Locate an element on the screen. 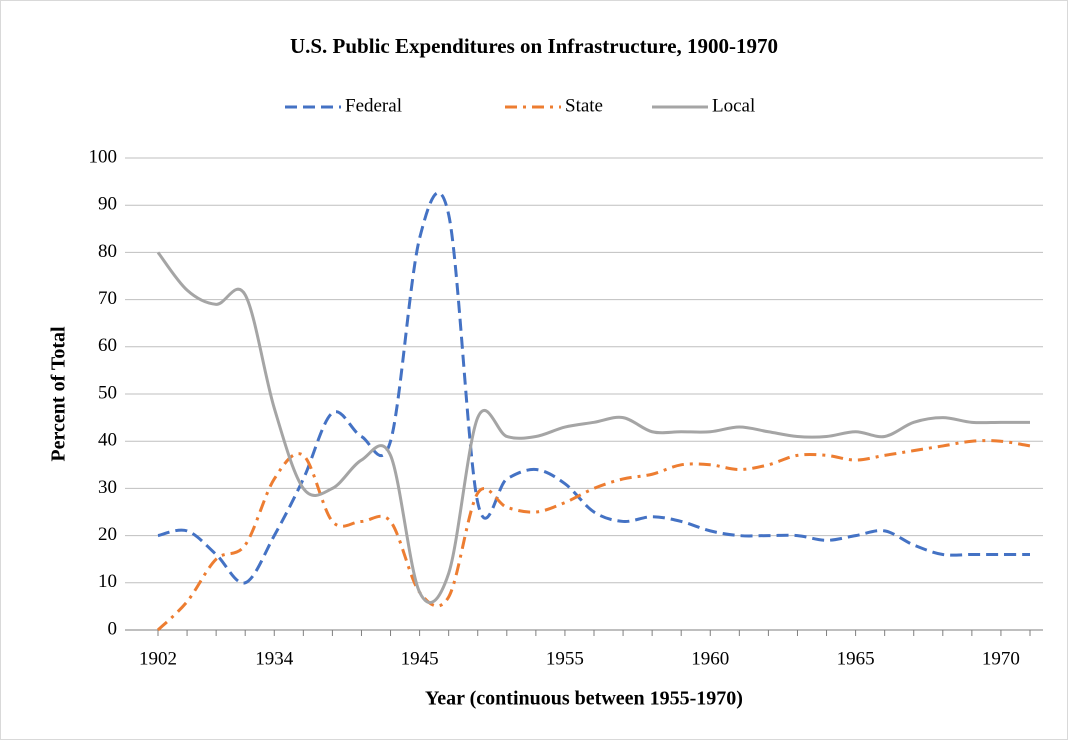 The image size is (1068, 740). y-tick-label: 100 is located at coordinates (103, 156).